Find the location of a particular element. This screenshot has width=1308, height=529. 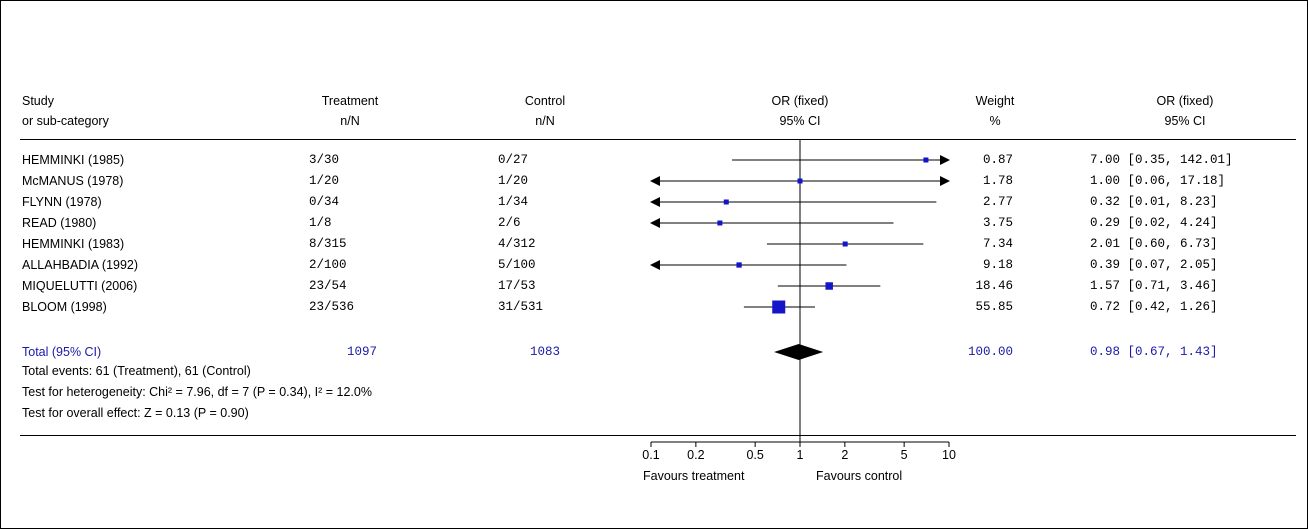

x-tick-label: 0.2 is located at coordinates (695, 455).